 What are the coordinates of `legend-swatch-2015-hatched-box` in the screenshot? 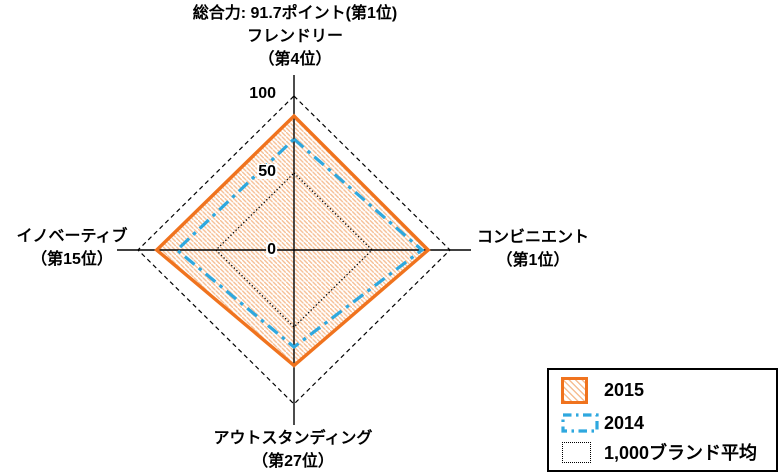 It's located at (574, 390).